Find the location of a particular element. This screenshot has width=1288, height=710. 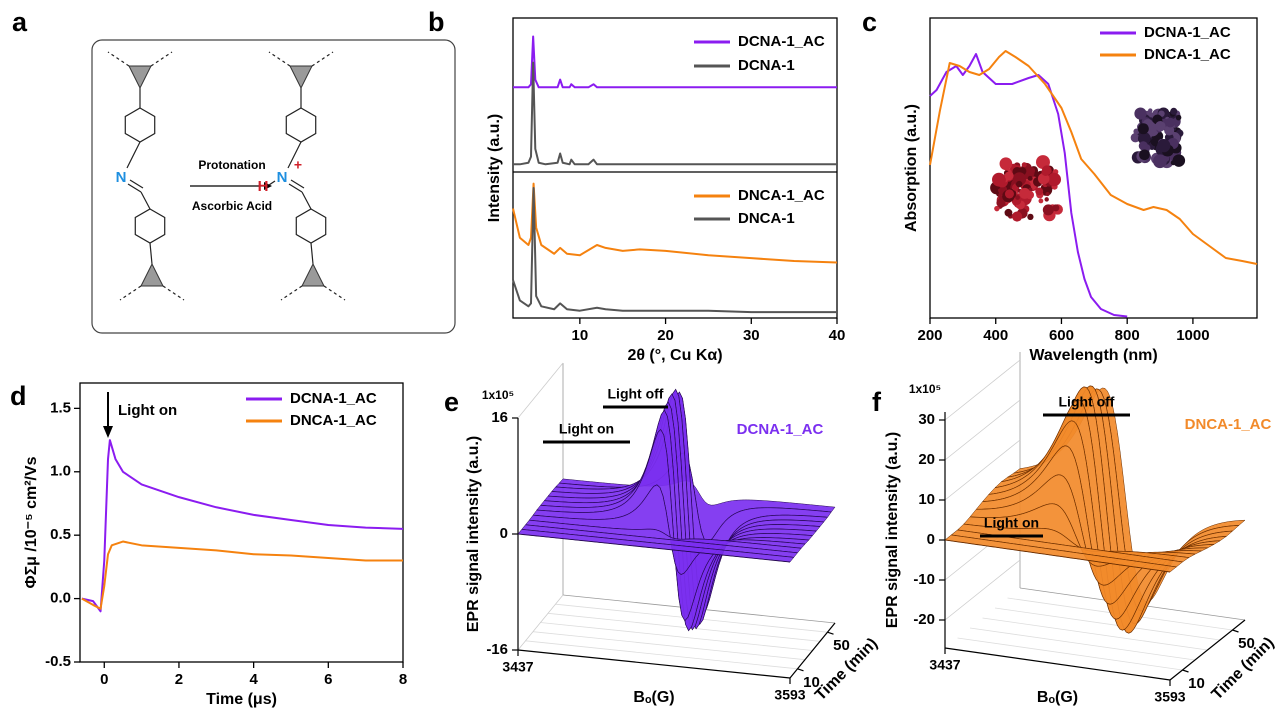

series-label: DNCA-1_AC is located at coordinates (1228, 424).